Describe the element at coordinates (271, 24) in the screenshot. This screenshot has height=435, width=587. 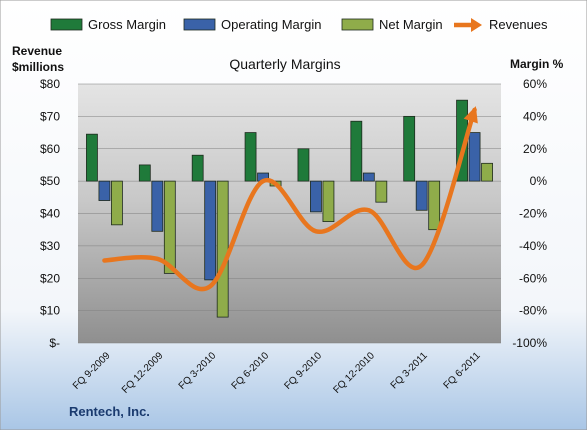
I see `legend-label: Operating Margin` at that location.